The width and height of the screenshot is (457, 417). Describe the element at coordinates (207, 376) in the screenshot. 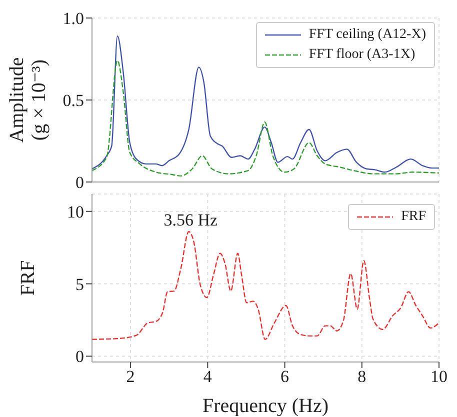

I see `x-tick-label: 4` at that location.